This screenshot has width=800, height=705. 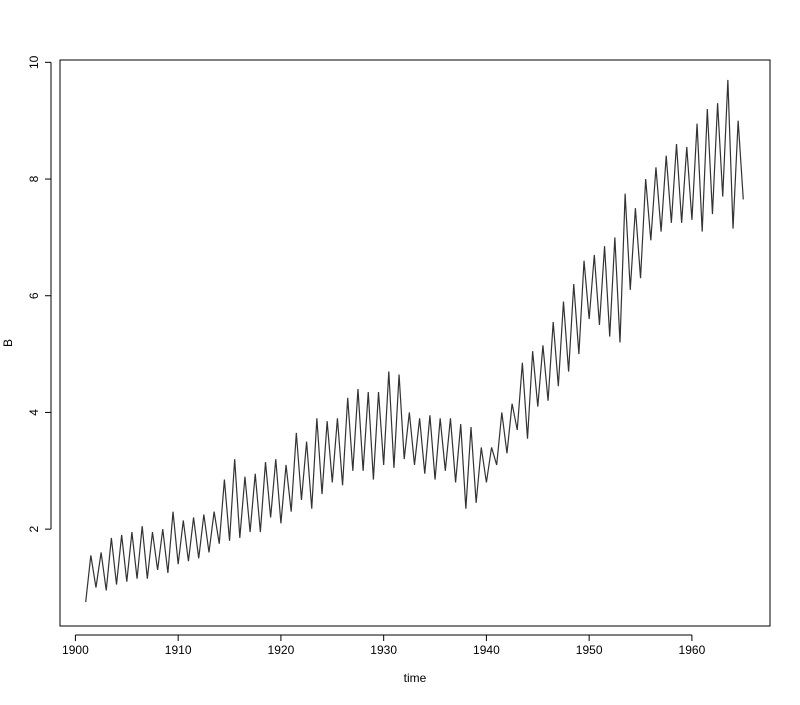 What do you see at coordinates (75, 650) in the screenshot?
I see `x-tick-label: 1900` at bounding box center [75, 650].